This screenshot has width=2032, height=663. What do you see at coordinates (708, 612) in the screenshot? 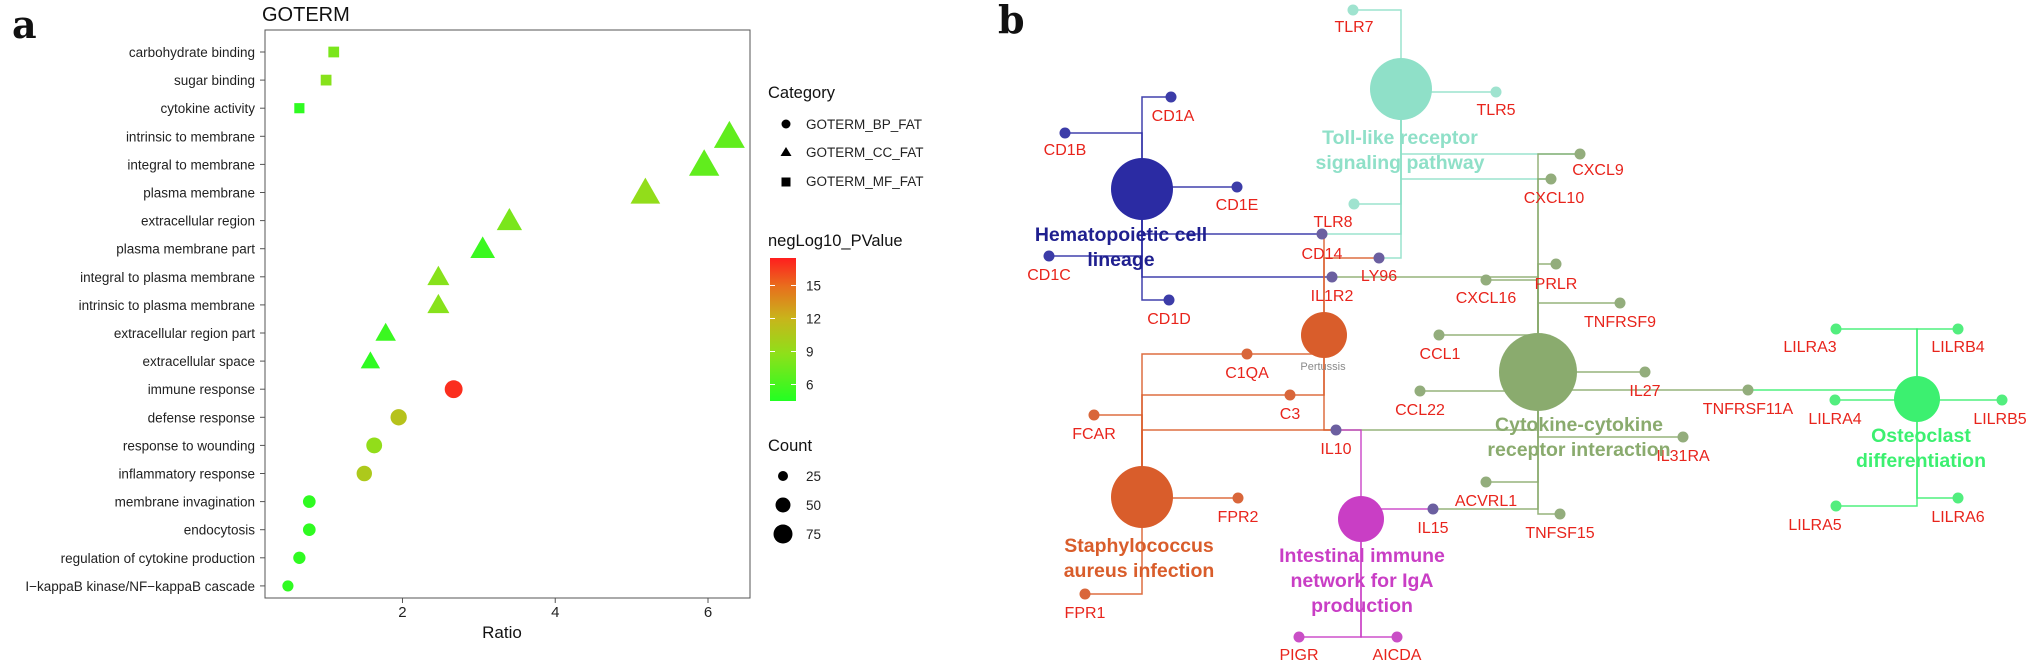
I see `x-tick-label: 6` at bounding box center [708, 612].